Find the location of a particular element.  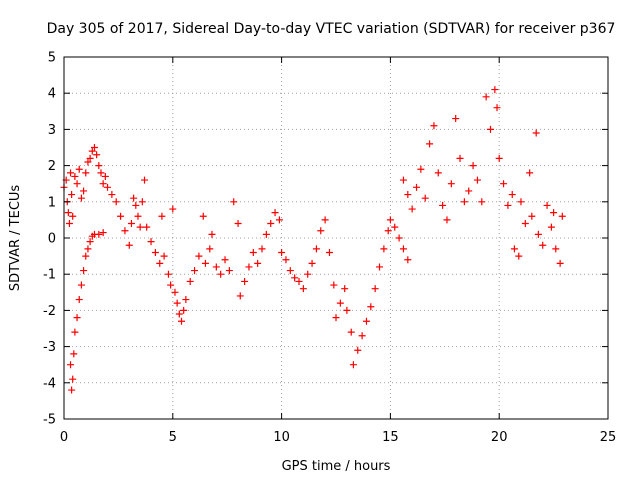

y-tick-label: 4 is located at coordinates (52, 94).